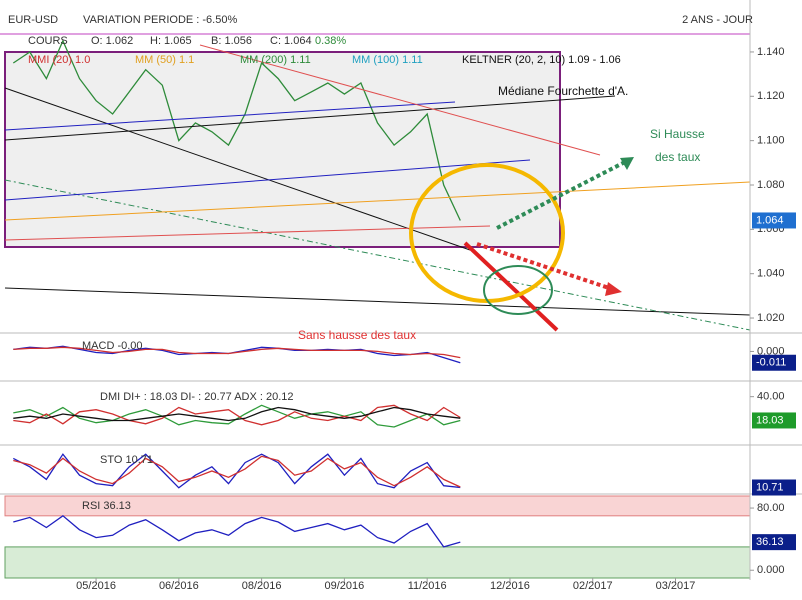  What do you see at coordinates (197, 397) in the screenshot?
I see `panel-title: DMI DI+ : 18.03 DI- : 20.77 ADX : 20.12` at bounding box center [197, 397].